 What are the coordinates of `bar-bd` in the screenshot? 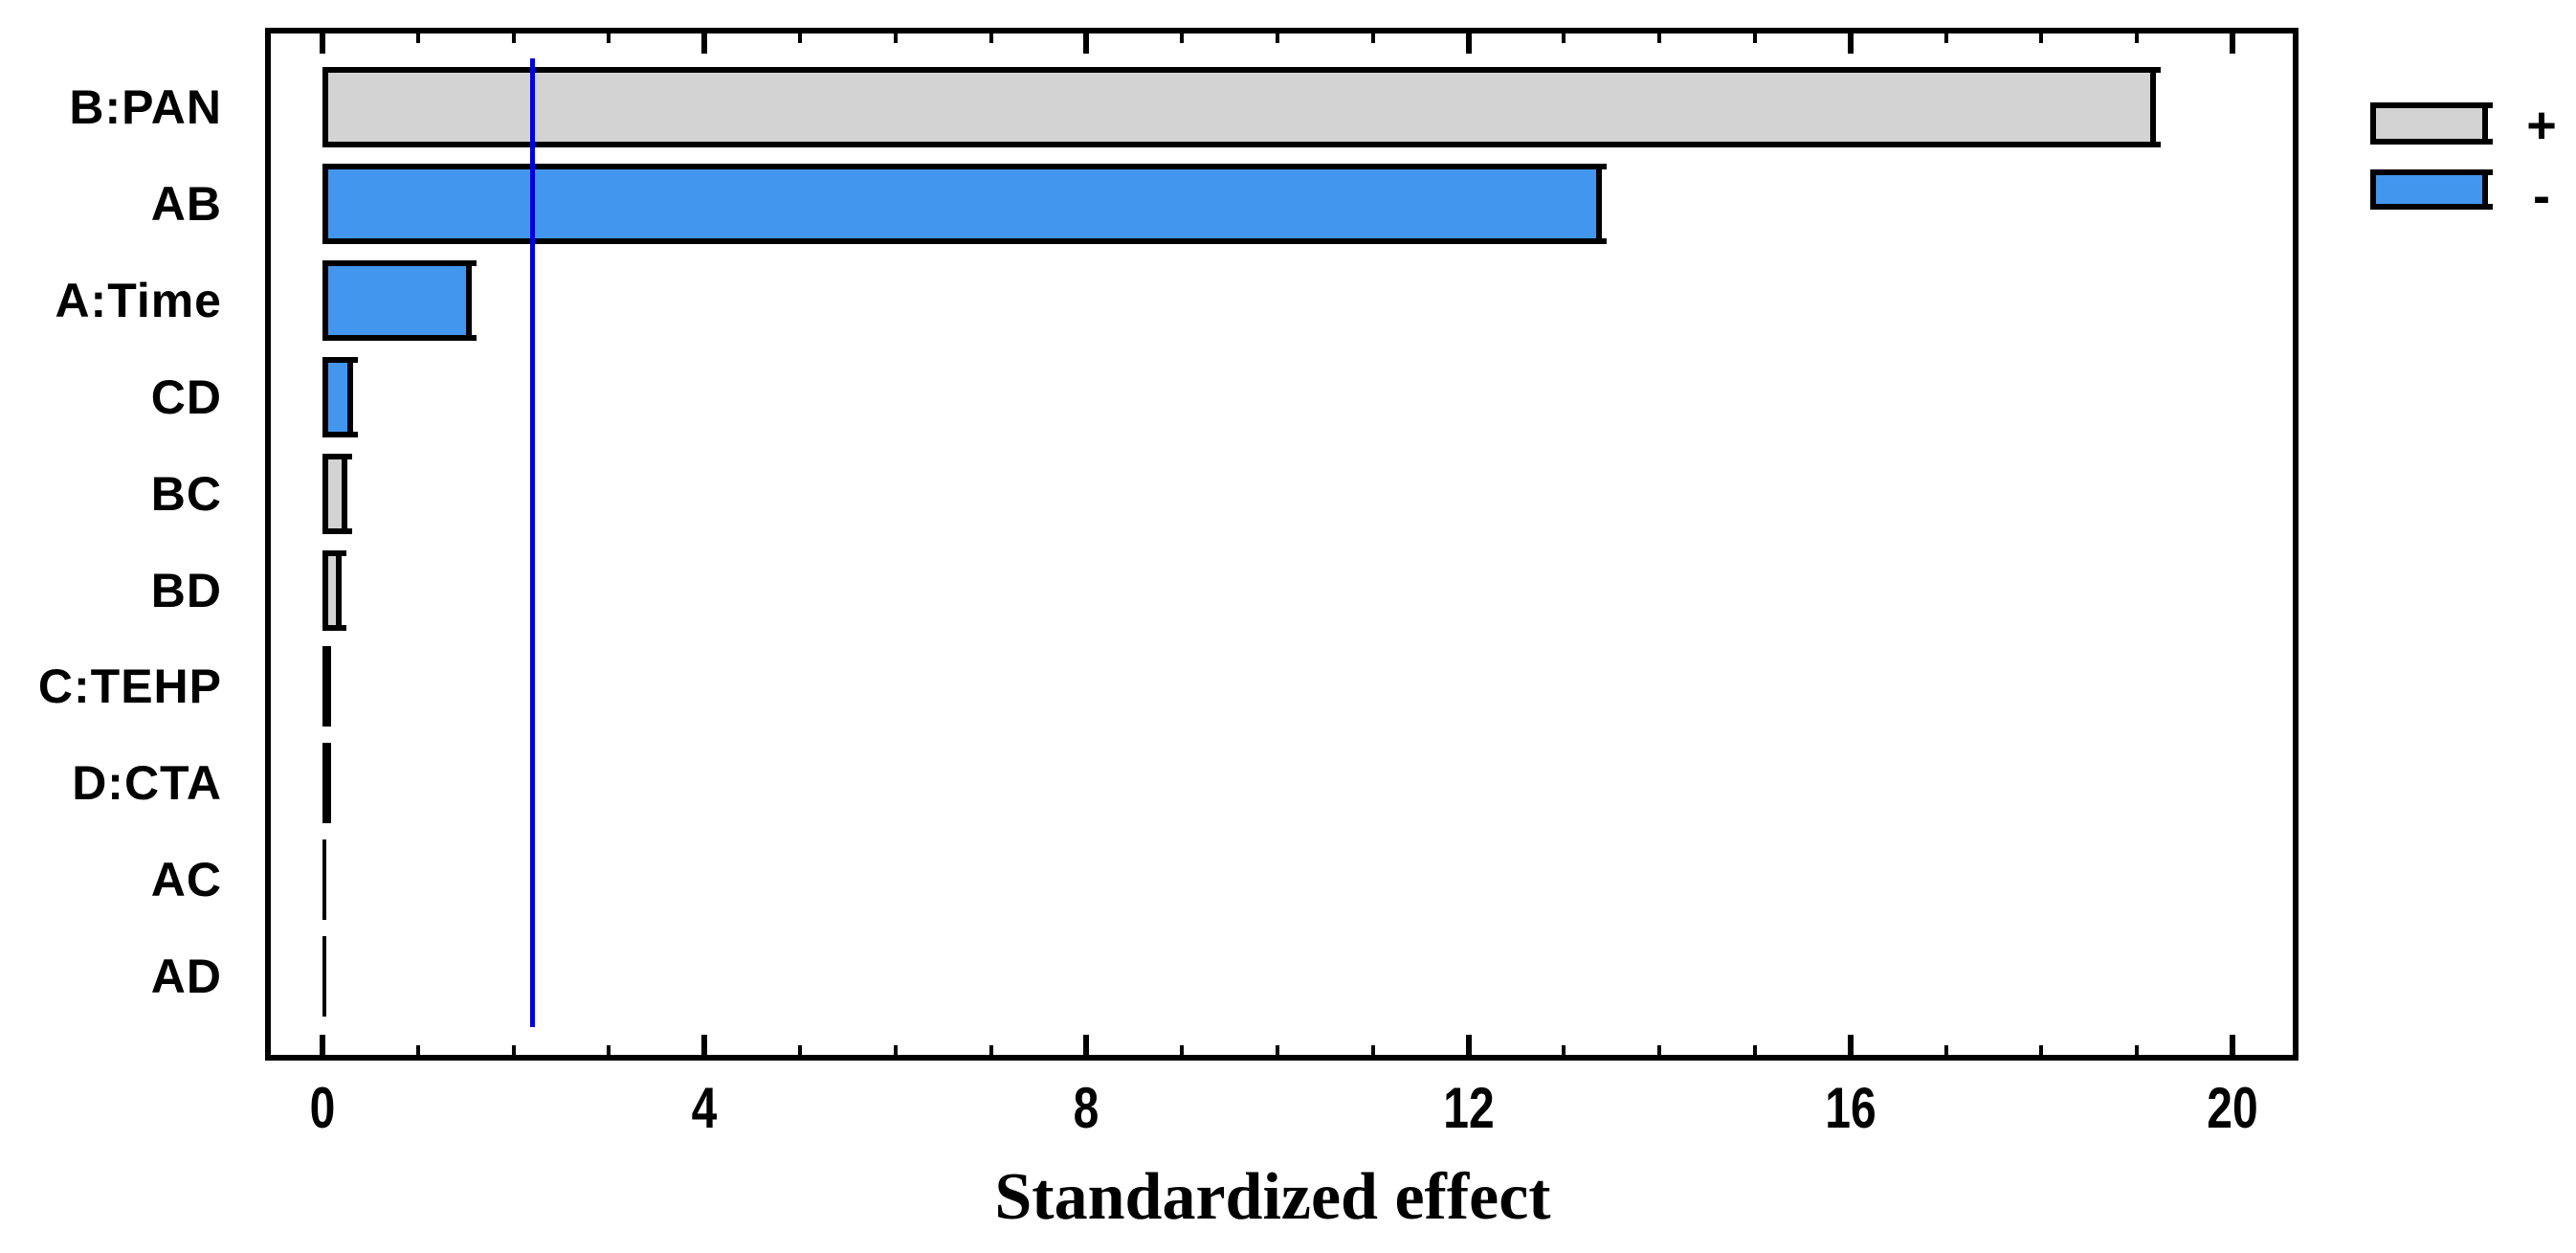 It's located at (334, 590).